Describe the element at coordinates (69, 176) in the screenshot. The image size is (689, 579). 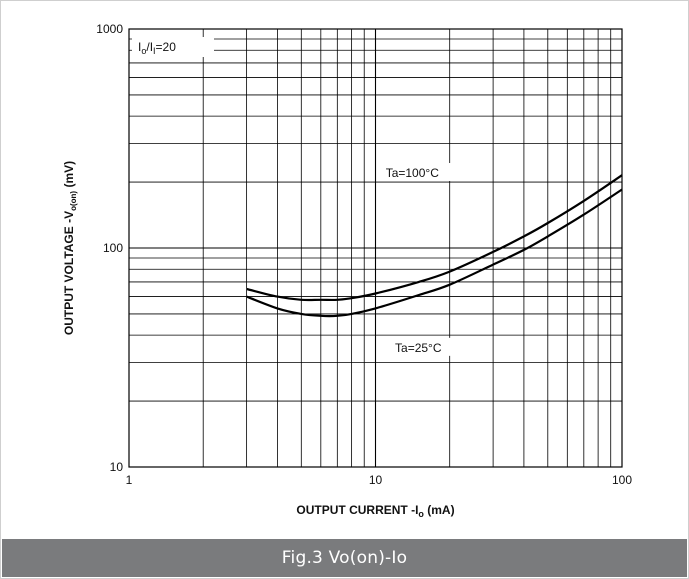
I see `y-axis-title-tail: (mV)` at that location.